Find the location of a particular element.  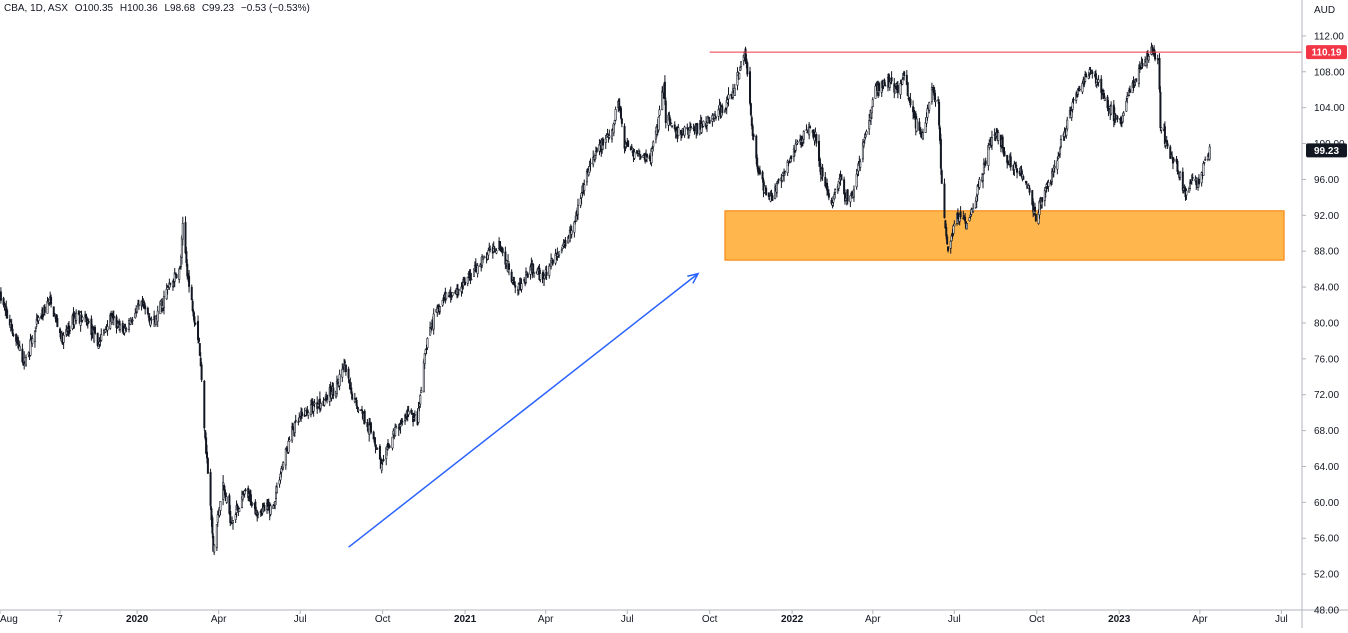

resistance-price-badge is located at coordinates (1326, 52).